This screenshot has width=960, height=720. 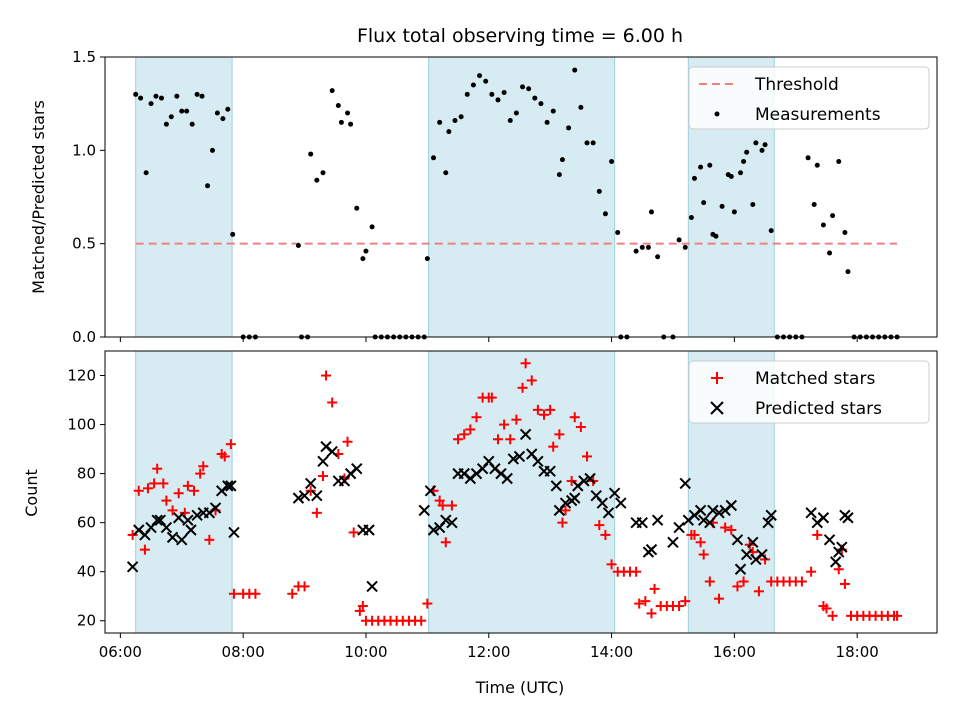 What do you see at coordinates (520, 36) in the screenshot?
I see `top-chart-title: Flux total observing time = 6.00 h` at bounding box center [520, 36].